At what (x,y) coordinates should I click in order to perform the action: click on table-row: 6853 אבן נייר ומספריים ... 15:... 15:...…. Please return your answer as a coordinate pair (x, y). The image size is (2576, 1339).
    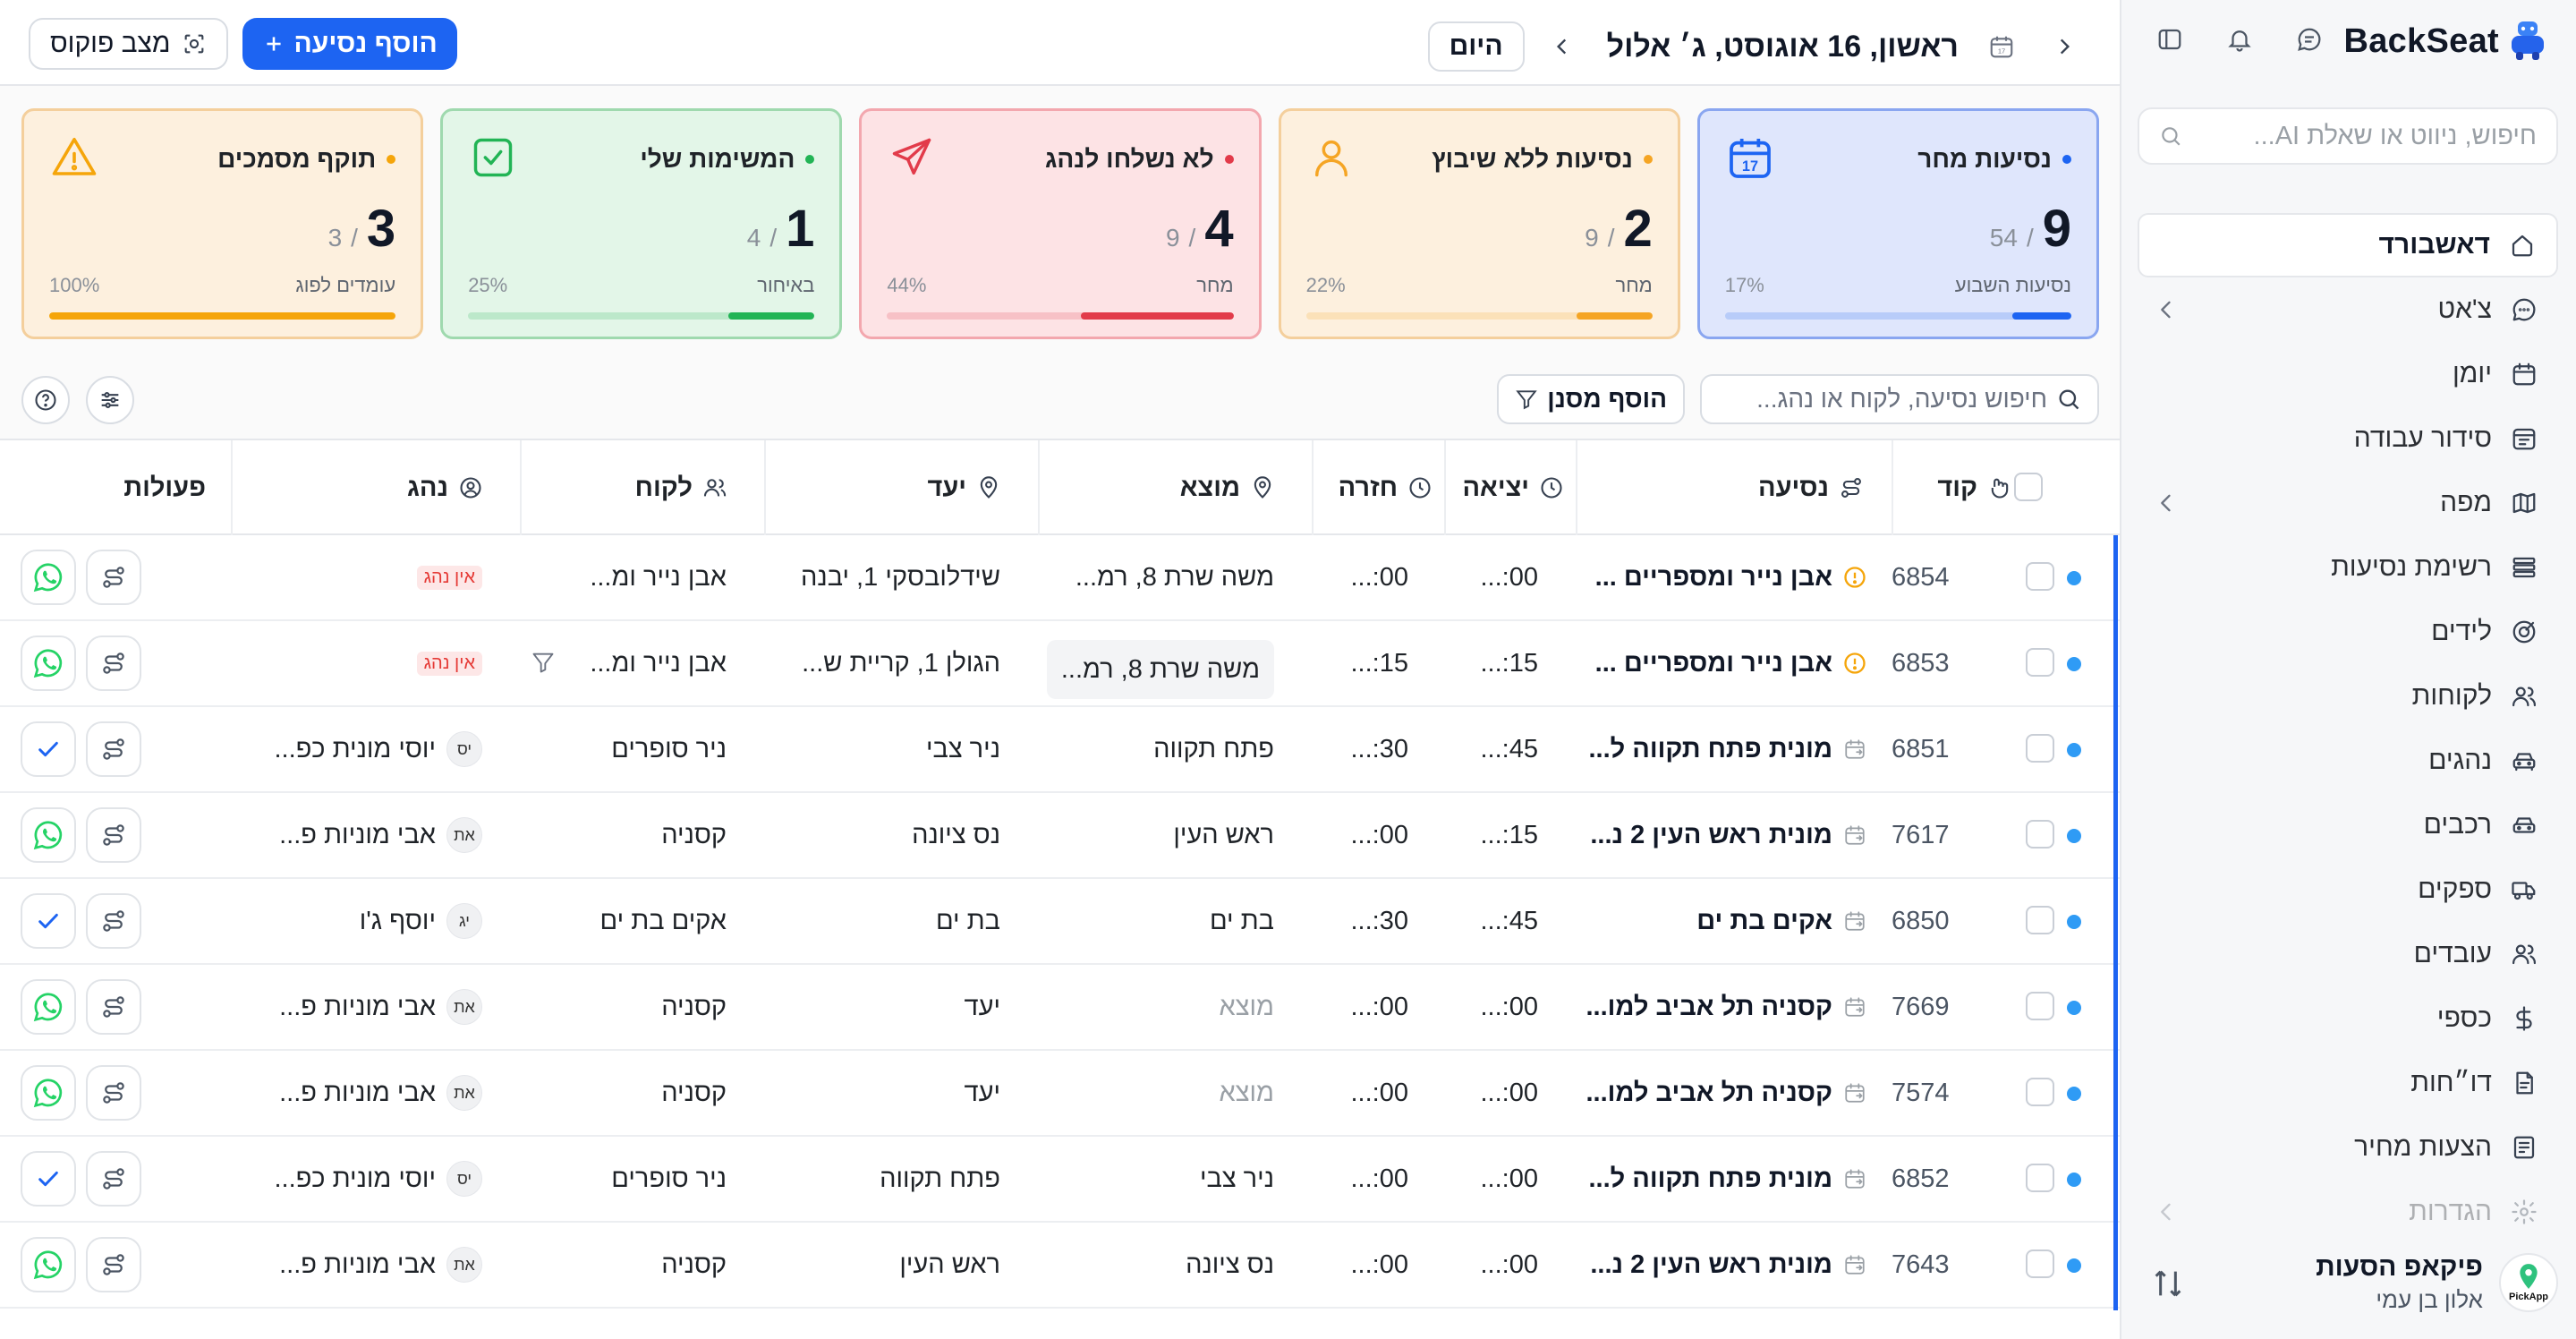
    Looking at the image, I should click on (1060, 664).